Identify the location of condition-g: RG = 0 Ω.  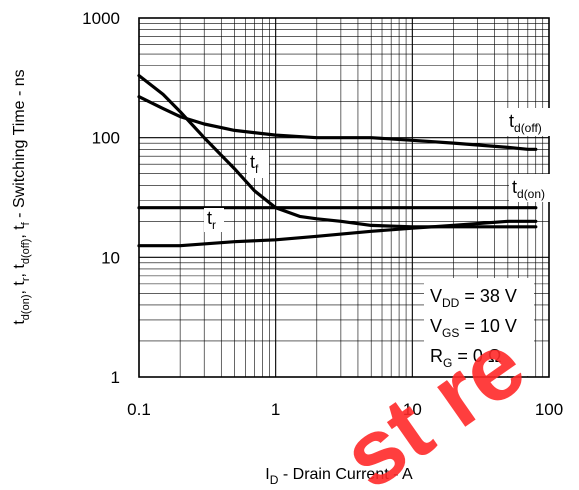
(465, 358).